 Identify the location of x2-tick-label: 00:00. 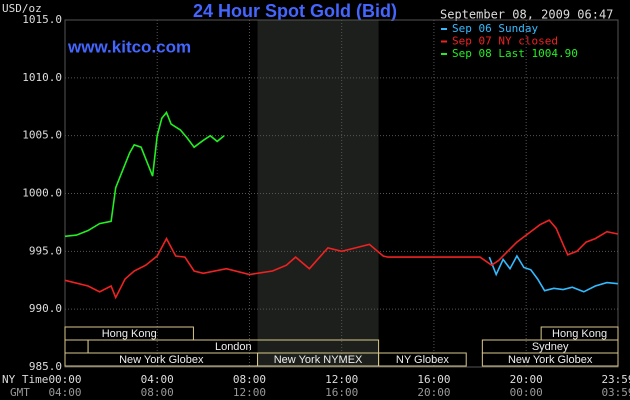
(526, 392).